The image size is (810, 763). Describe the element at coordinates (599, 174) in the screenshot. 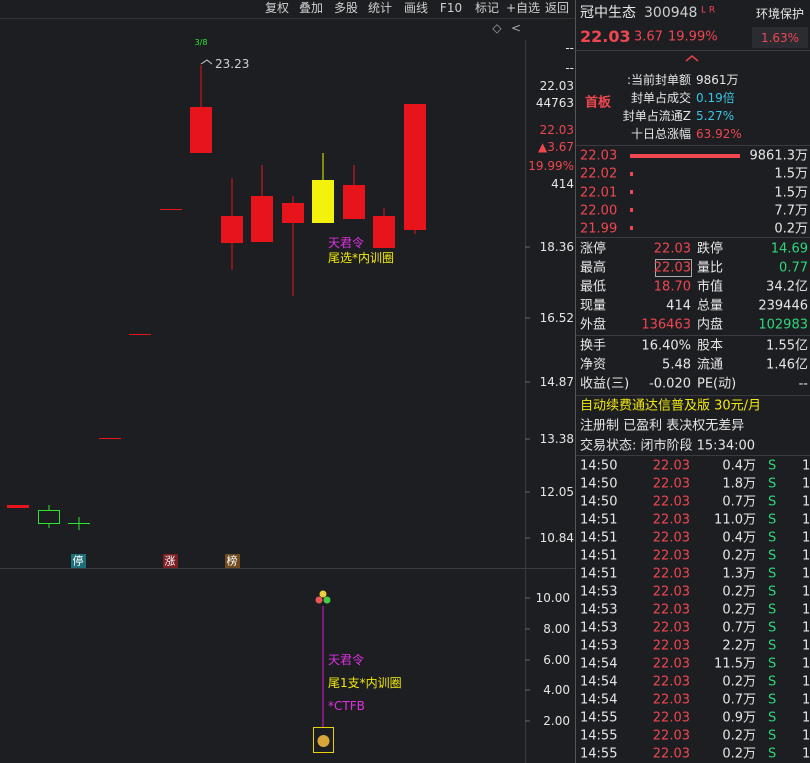

I see `order-price: 22.02` at that location.